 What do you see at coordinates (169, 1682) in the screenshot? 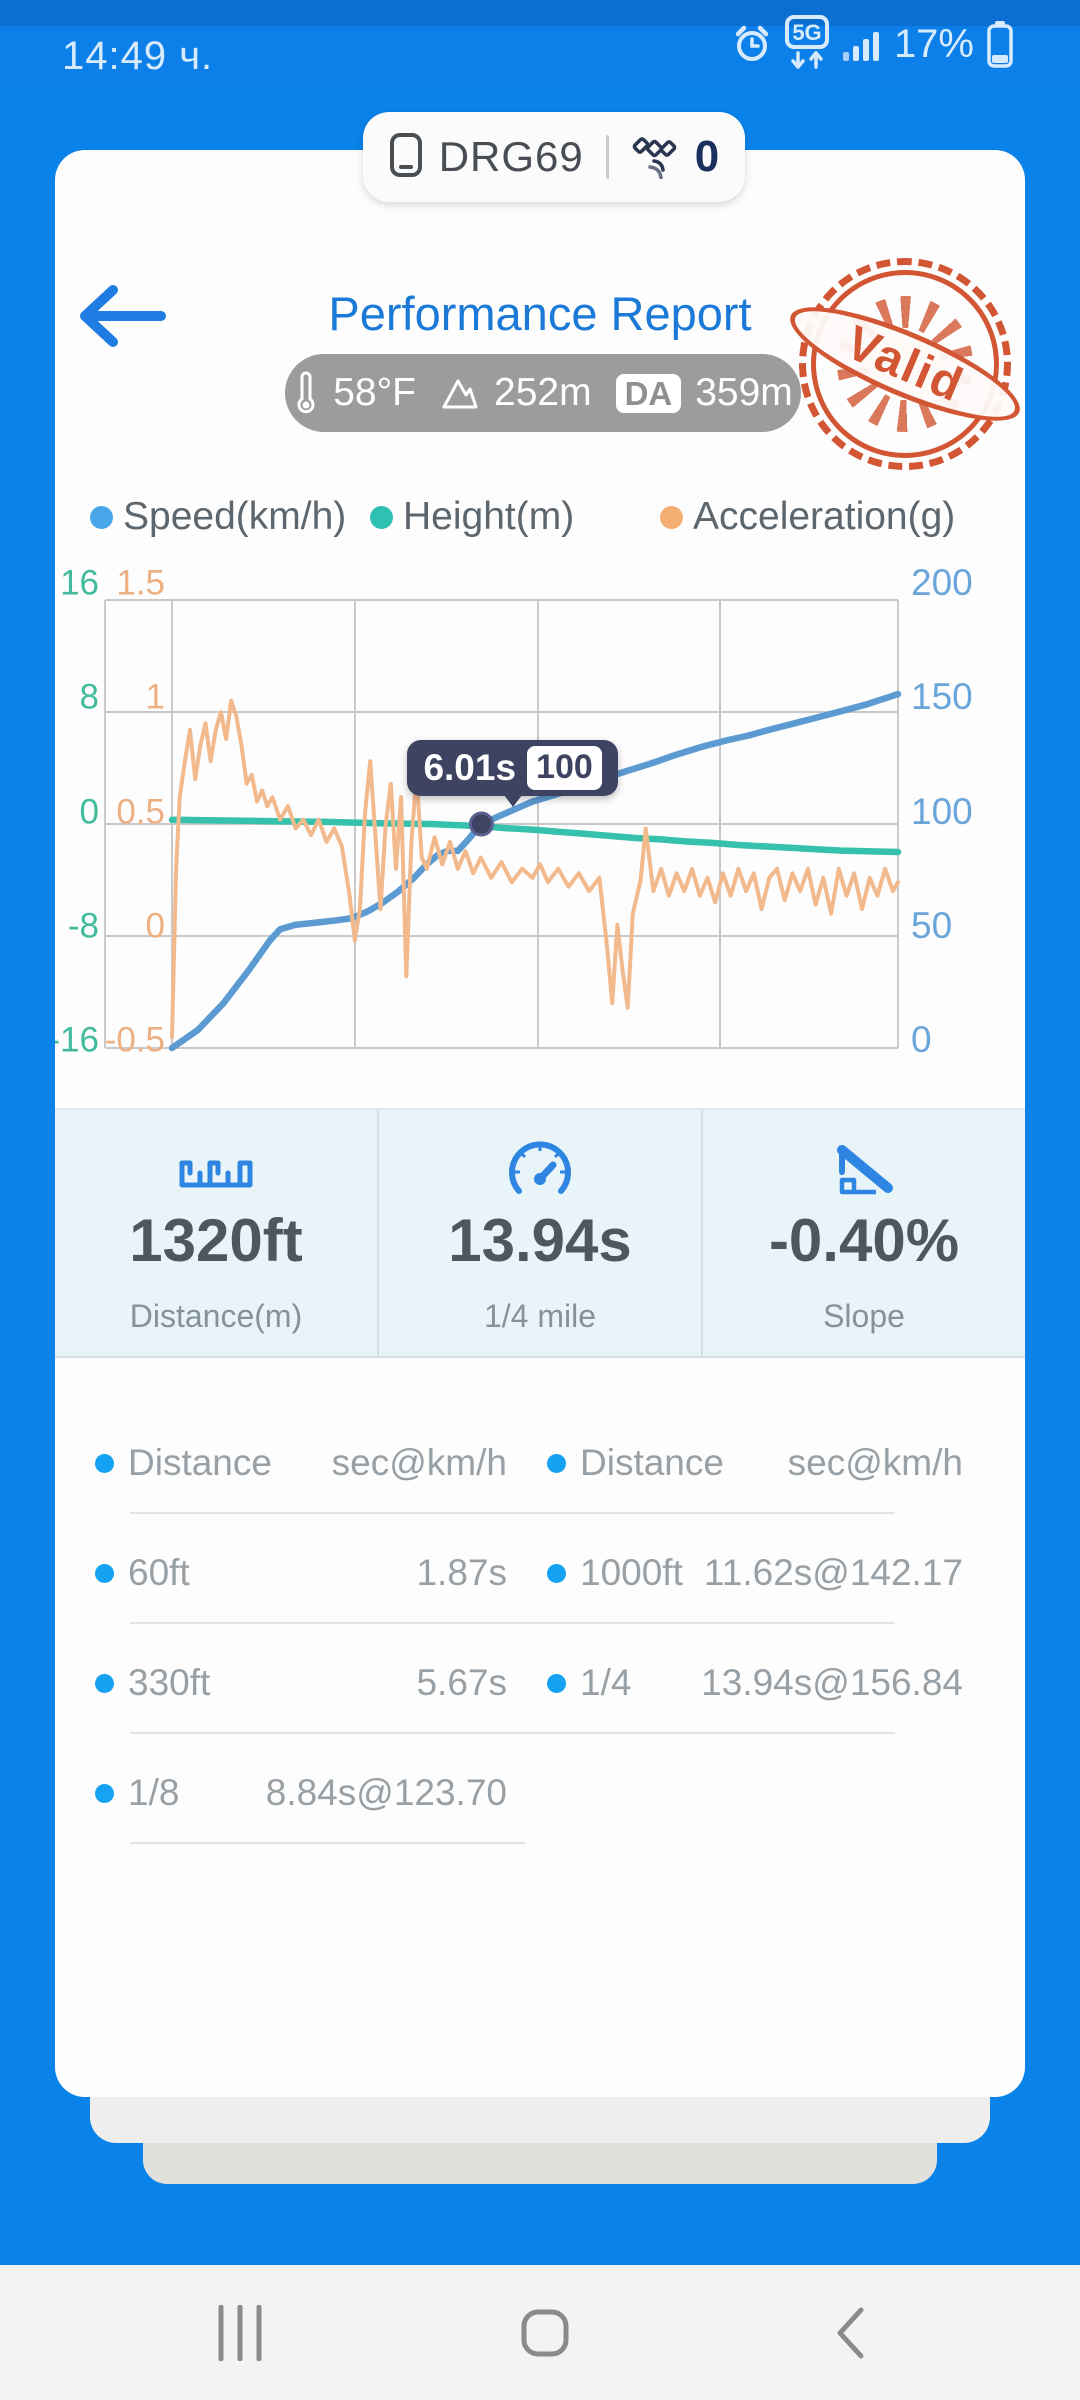
I see `distance-label: 330ft` at bounding box center [169, 1682].